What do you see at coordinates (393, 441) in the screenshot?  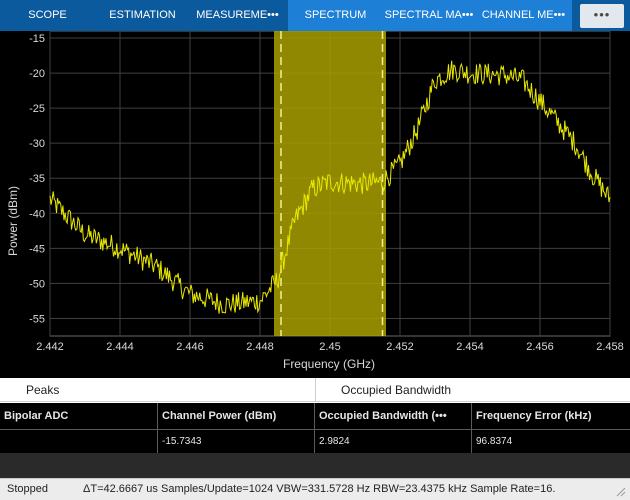 I see `table-cell: 2.9824` at bounding box center [393, 441].